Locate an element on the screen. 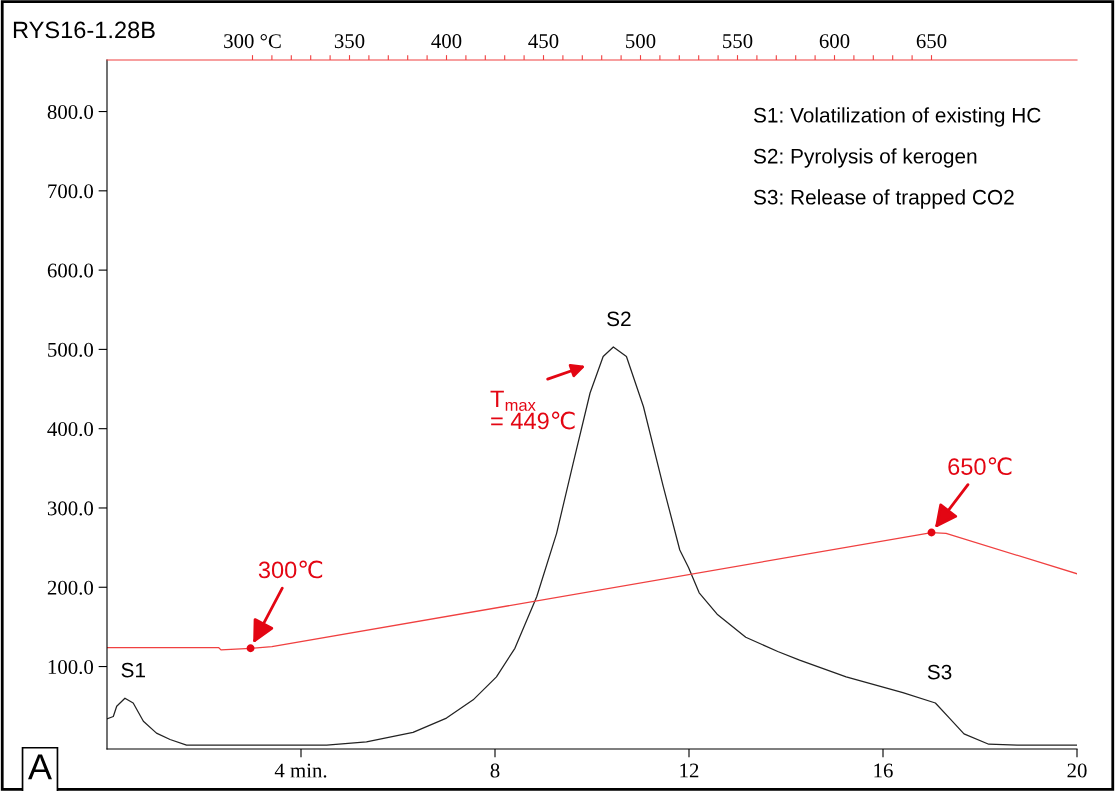 The height and width of the screenshot is (791, 1115). y-tick-label: 600.0 is located at coordinates (70, 270).